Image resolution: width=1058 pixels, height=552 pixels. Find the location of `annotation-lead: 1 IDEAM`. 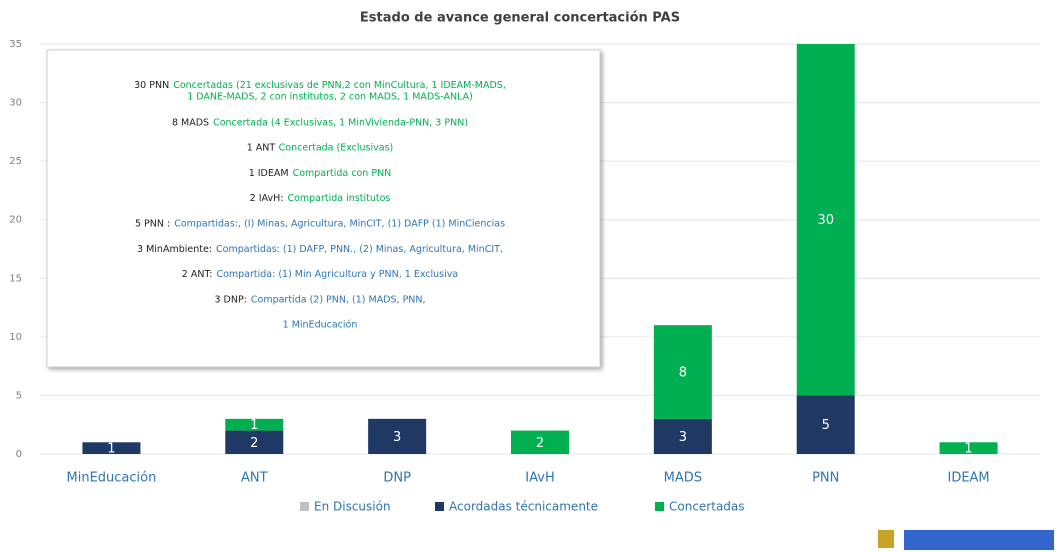

annotation-lead: 1 IDEAM is located at coordinates (269, 172).